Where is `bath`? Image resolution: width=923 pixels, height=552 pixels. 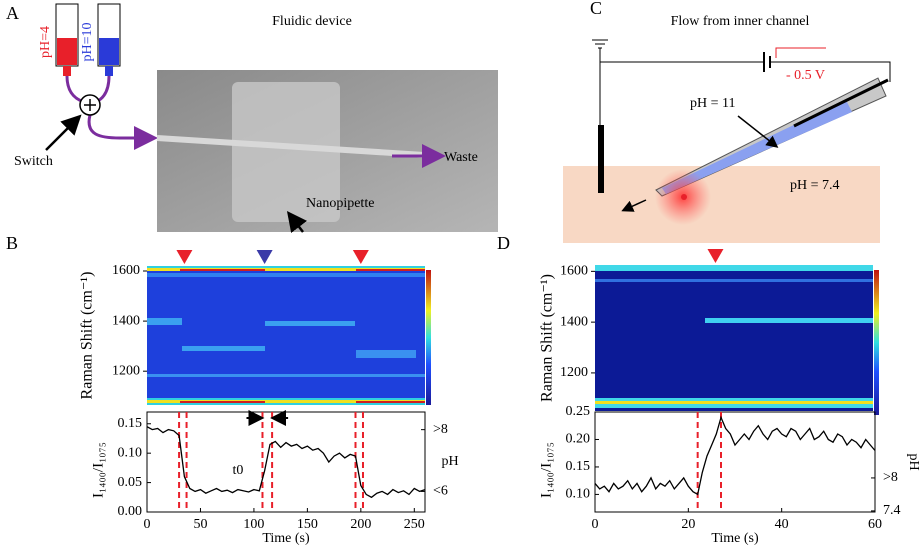 bath is located at coordinates (721, 204).